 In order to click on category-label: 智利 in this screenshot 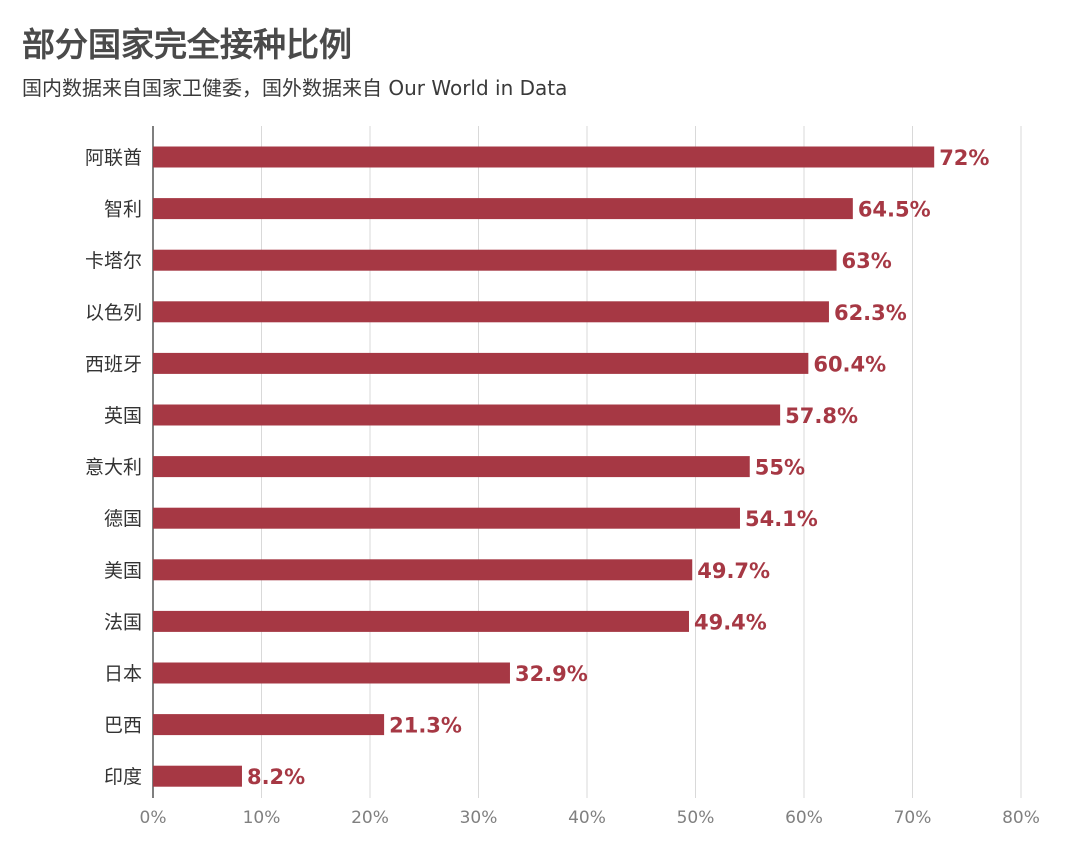, I will do `click(123, 210)`.